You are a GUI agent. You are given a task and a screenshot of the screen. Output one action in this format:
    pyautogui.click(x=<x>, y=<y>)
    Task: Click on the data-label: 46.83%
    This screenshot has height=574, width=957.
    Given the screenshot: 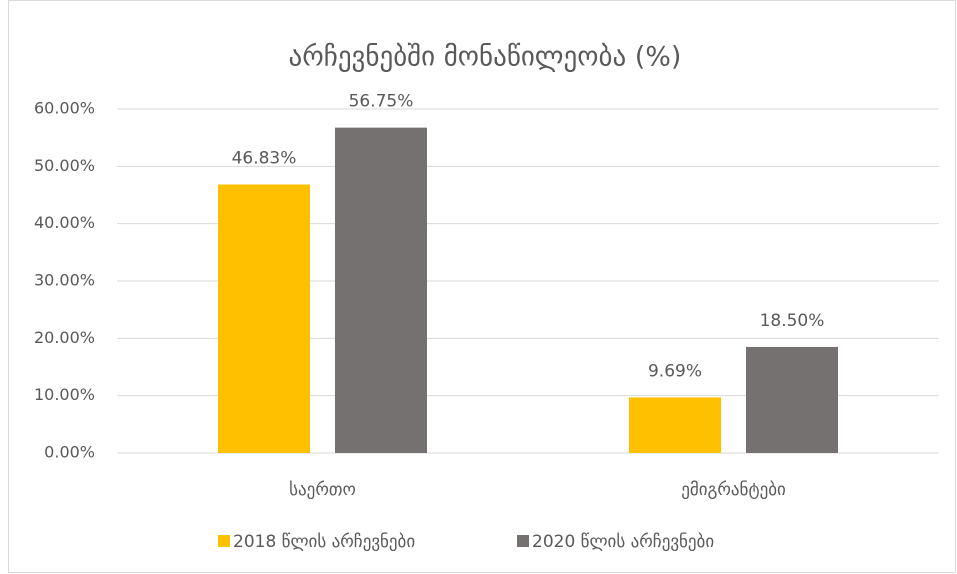 What is the action you would take?
    pyautogui.click(x=264, y=159)
    